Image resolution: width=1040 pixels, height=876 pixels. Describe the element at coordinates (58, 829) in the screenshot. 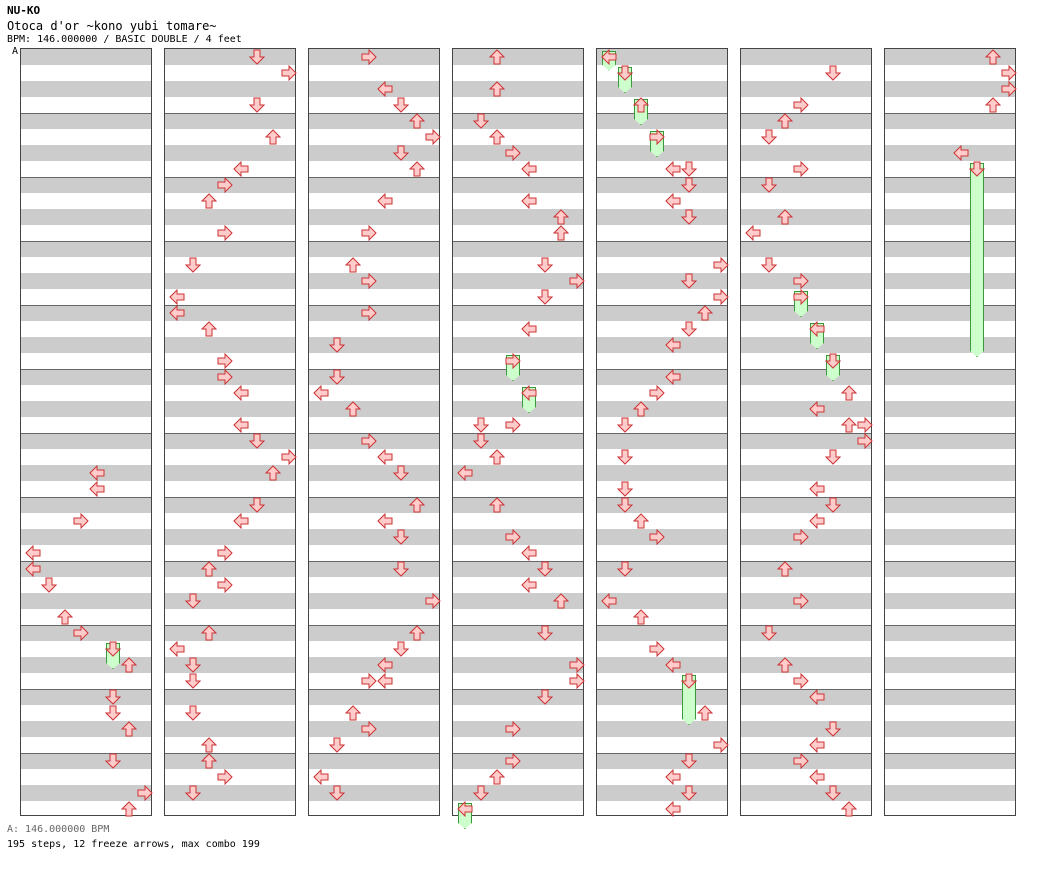

I see `bpm-legend: A: 146.000000 BPM` at that location.